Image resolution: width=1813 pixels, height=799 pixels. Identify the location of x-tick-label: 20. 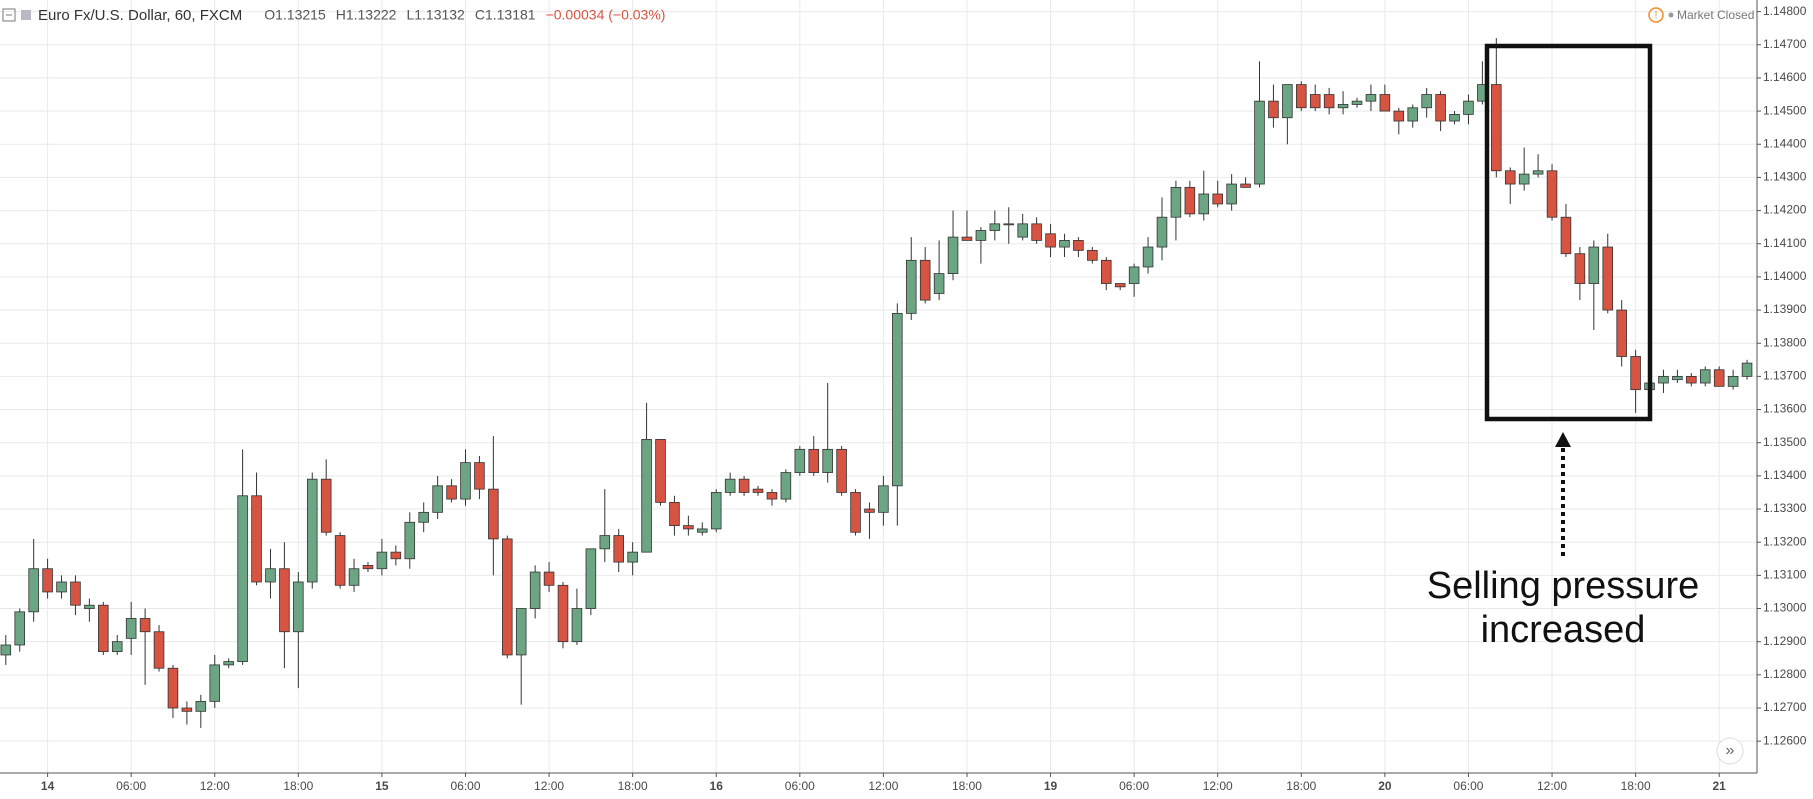
(1385, 786).